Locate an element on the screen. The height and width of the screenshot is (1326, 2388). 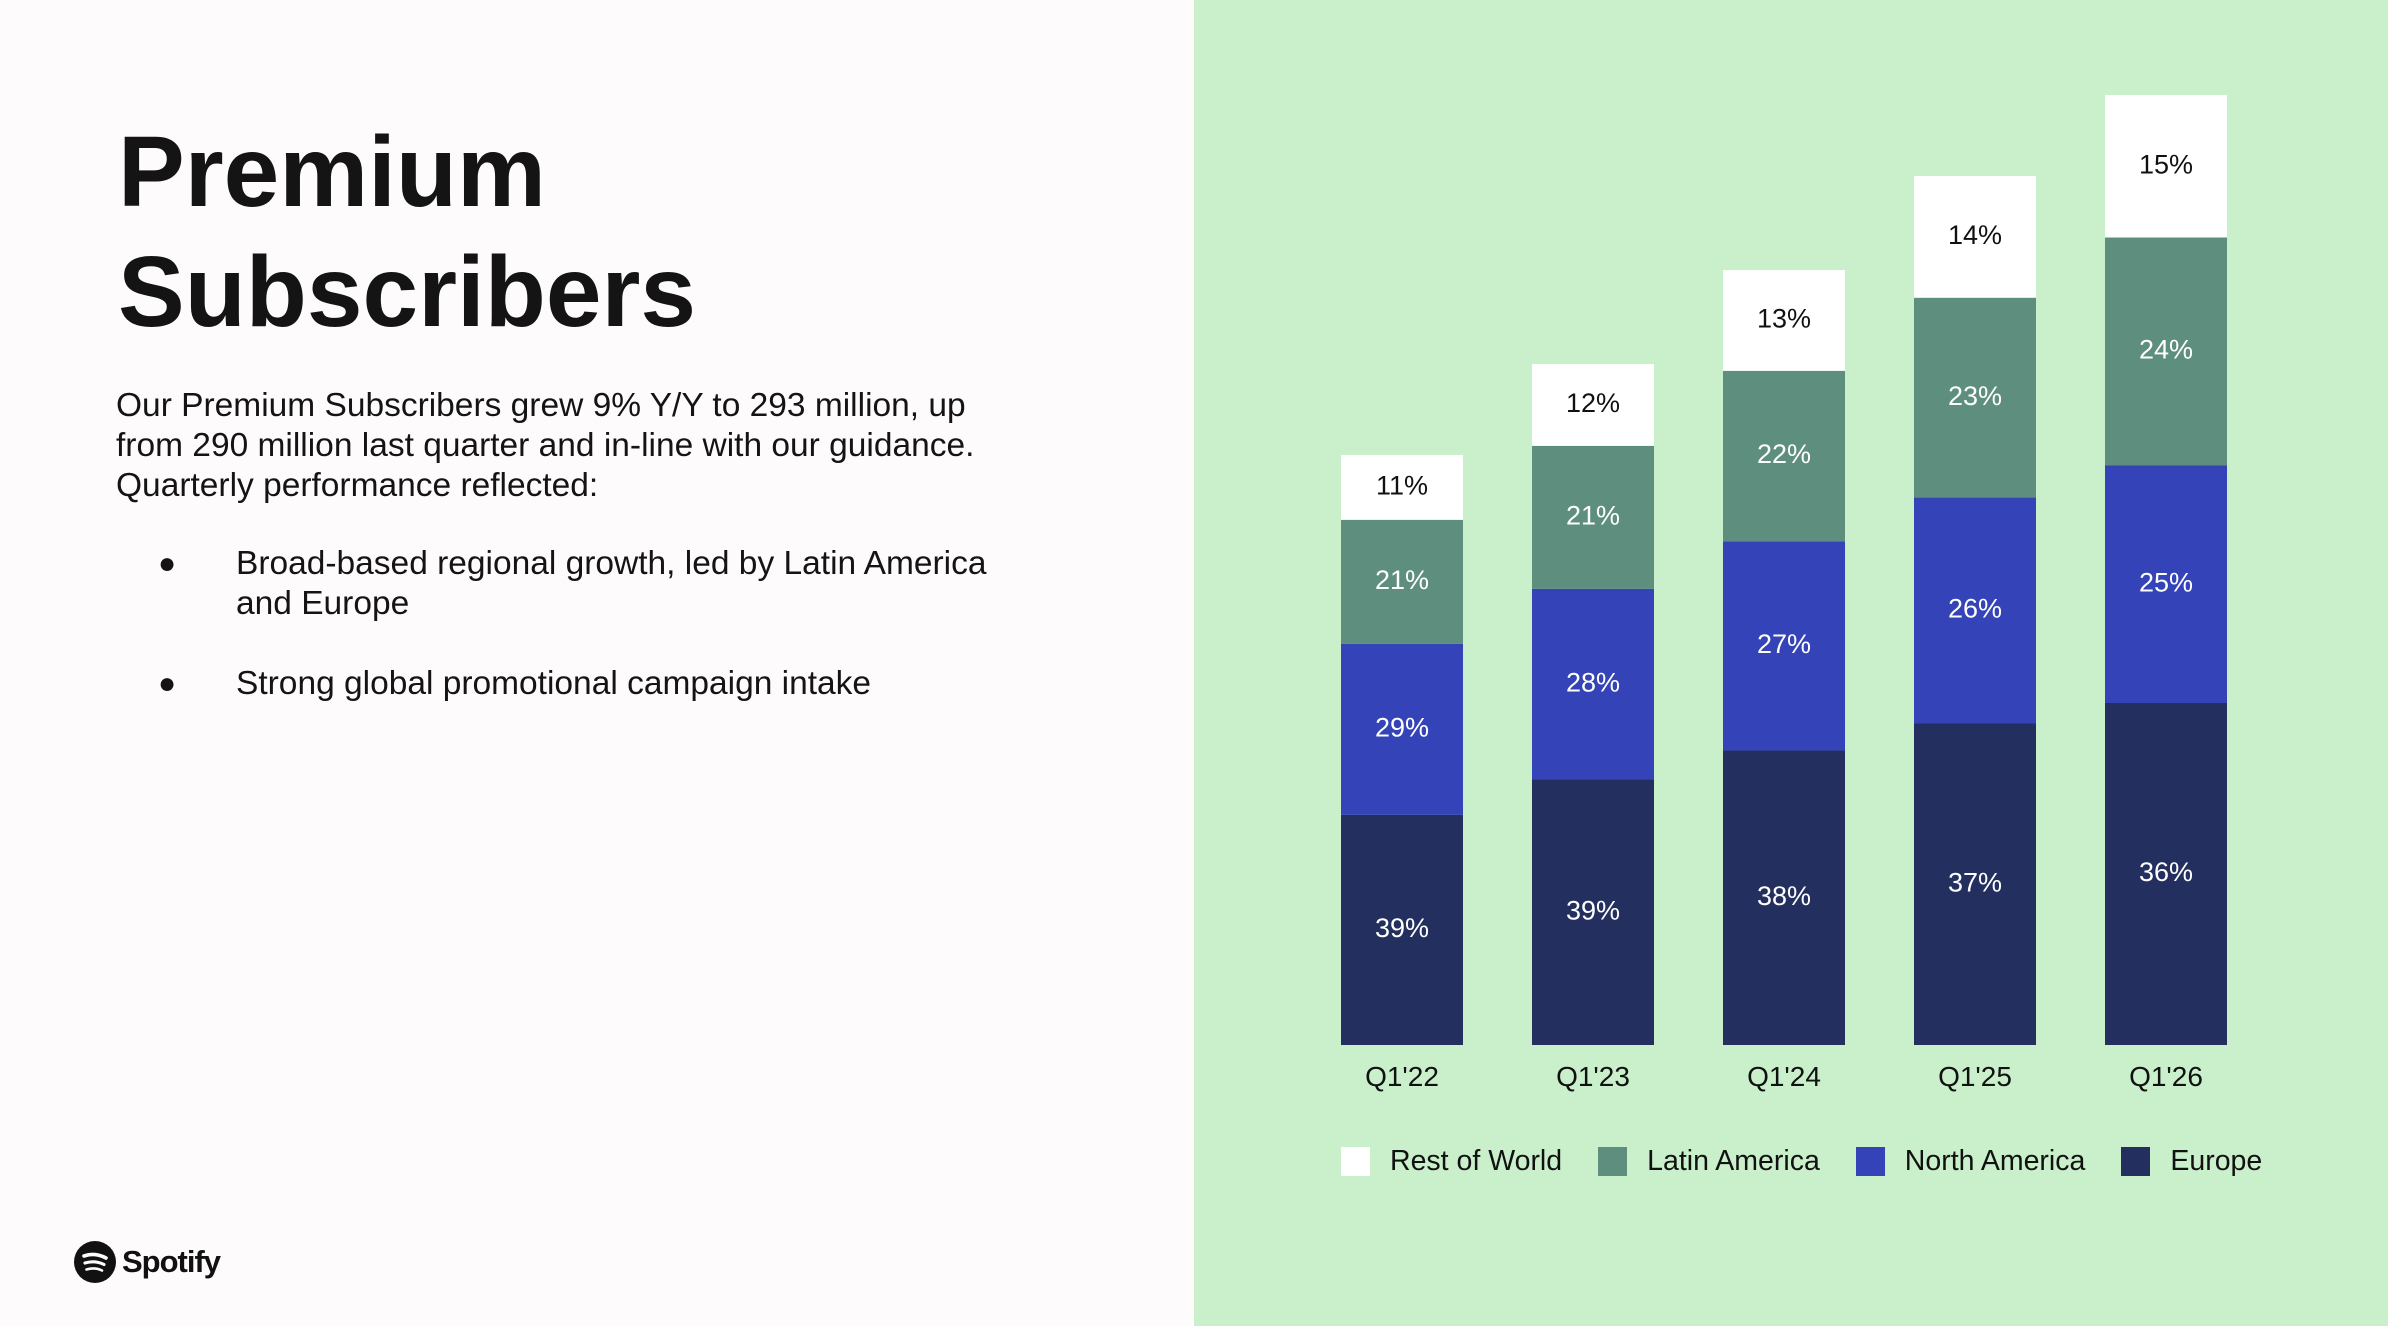
data-label: 12% is located at coordinates (1593, 403).